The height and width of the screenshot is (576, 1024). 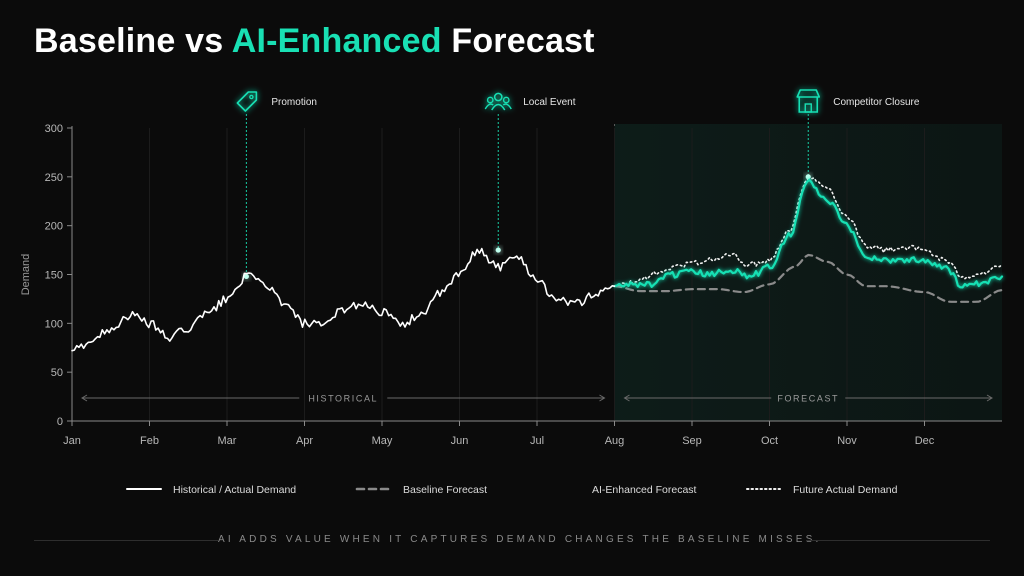 What do you see at coordinates (518, 41) in the screenshot?
I see `title-part2: Forecast` at bounding box center [518, 41].